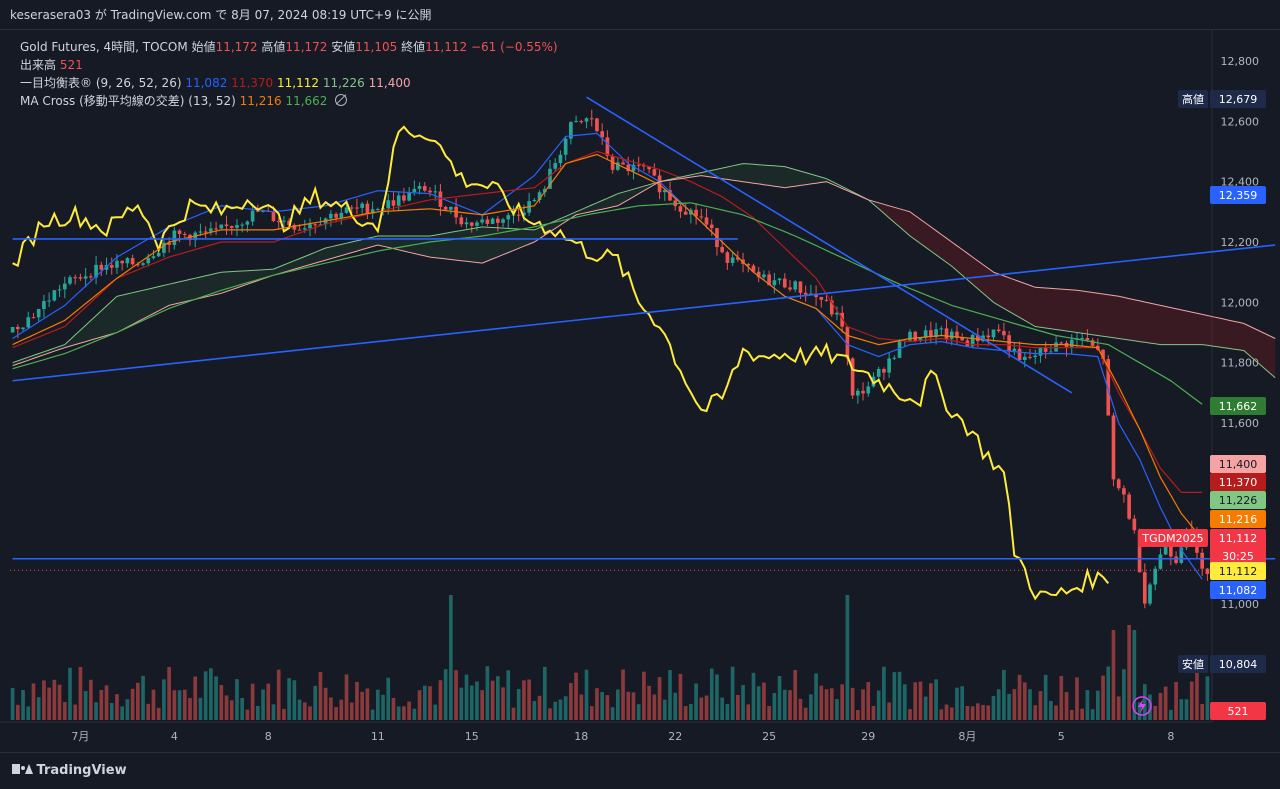  What do you see at coordinates (101, 83) in the screenshot?
I see `ichimoku-label: 一目均衡表® (9, 26, 52, 26)` at bounding box center [101, 83].